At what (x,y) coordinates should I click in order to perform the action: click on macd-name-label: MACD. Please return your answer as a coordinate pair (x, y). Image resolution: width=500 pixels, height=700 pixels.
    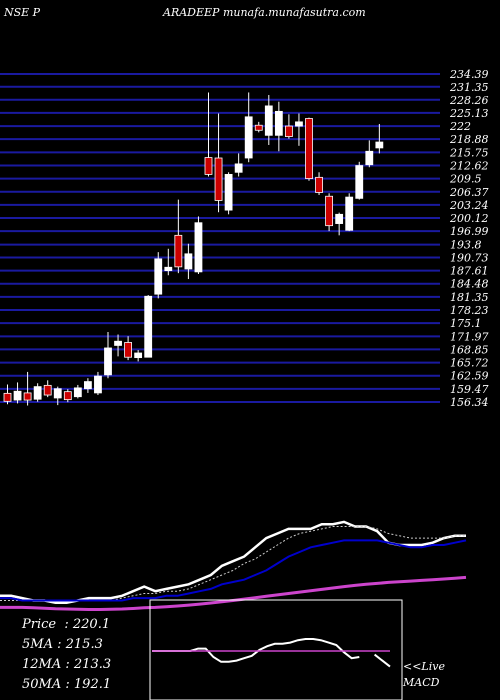
    Looking at the image, I should click on (421, 682).